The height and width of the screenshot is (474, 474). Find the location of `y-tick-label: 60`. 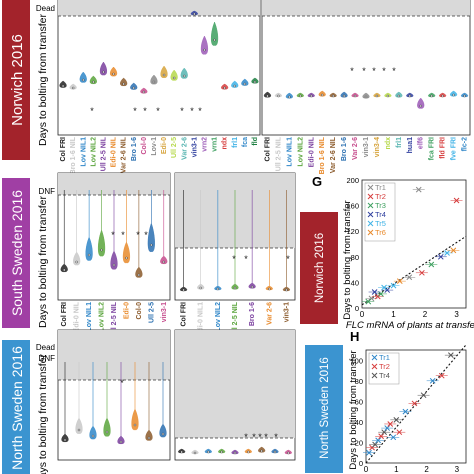

y-tick-label: 60 is located at coordinates (359, 401).